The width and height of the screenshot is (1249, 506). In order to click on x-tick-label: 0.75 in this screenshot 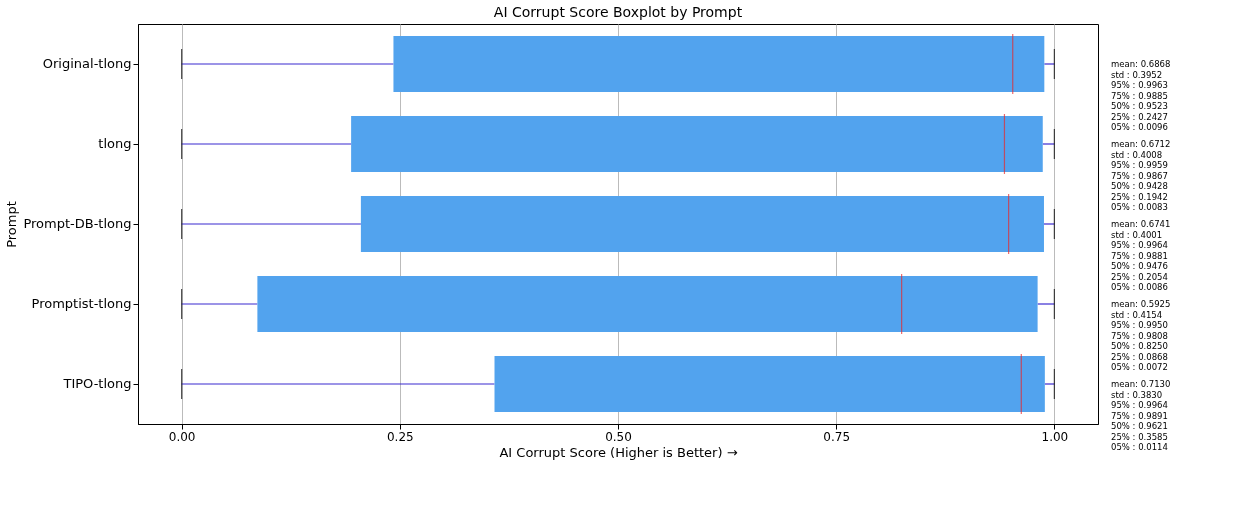, I will do `click(837, 436)`.